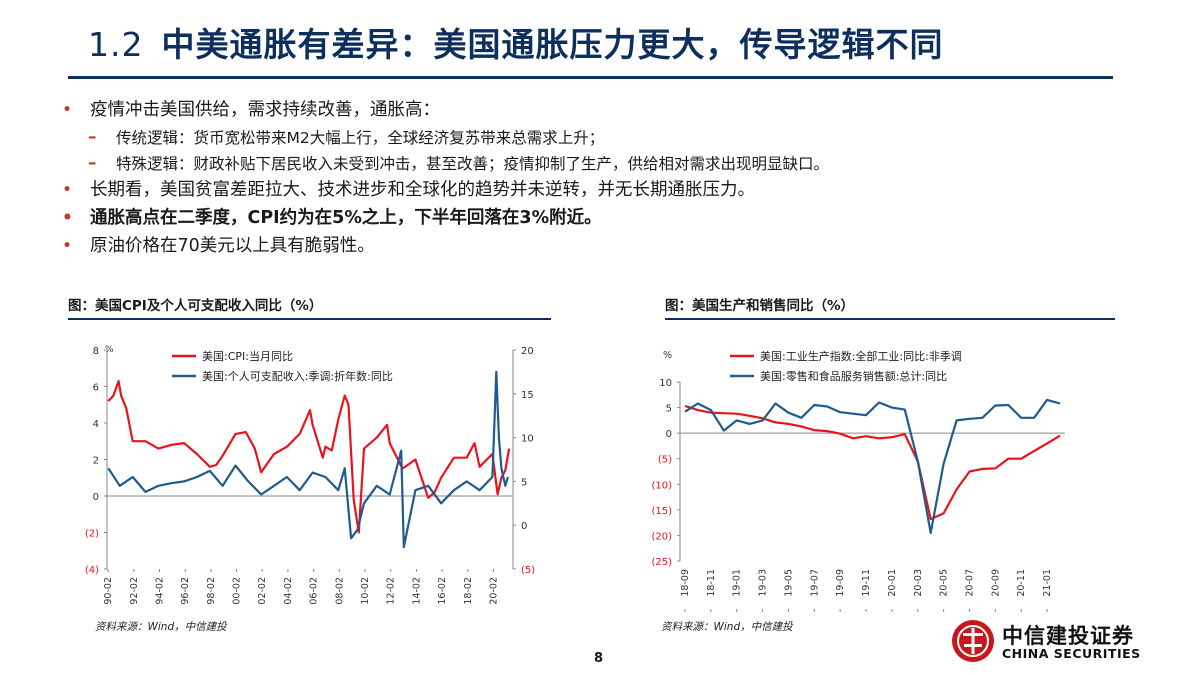 The image size is (1200, 675). What do you see at coordinates (840, 583) in the screenshot?
I see `x-tick-label: 19-09` at bounding box center [840, 583].